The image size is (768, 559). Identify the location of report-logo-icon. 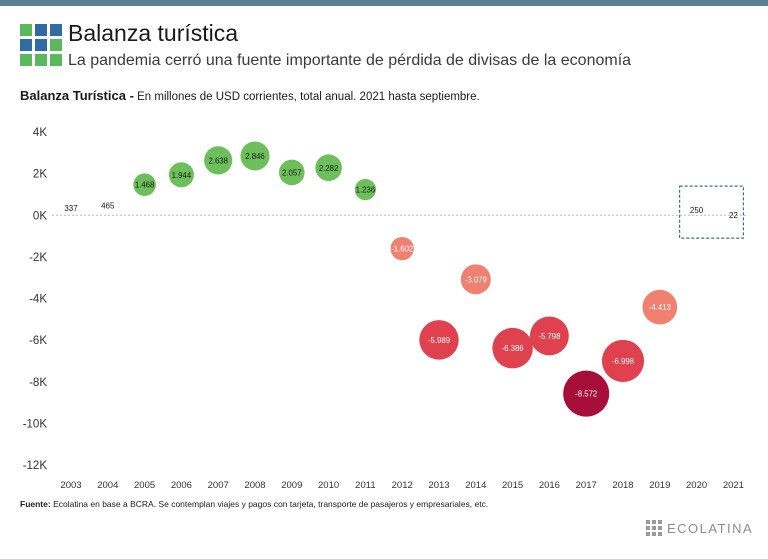
(41, 45).